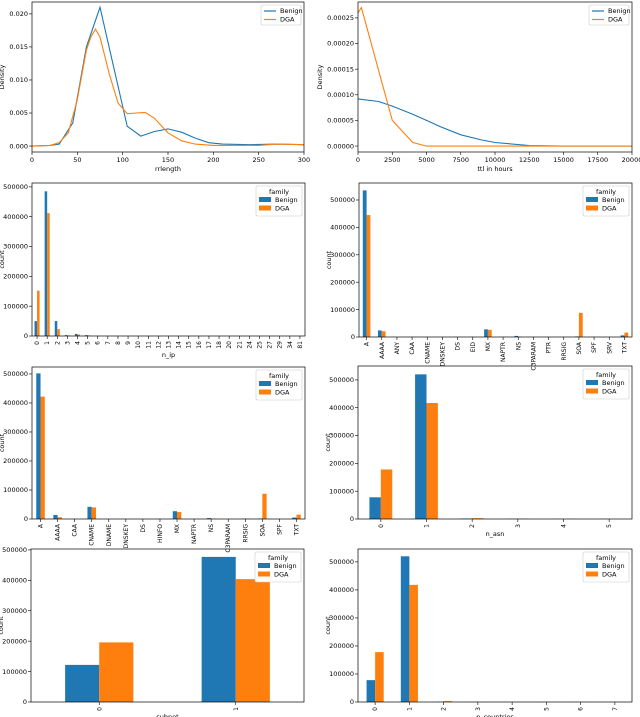 This screenshot has height=717, width=640. Describe the element at coordinates (37, 343) in the screenshot. I see `x-tick-label: 0` at that location.